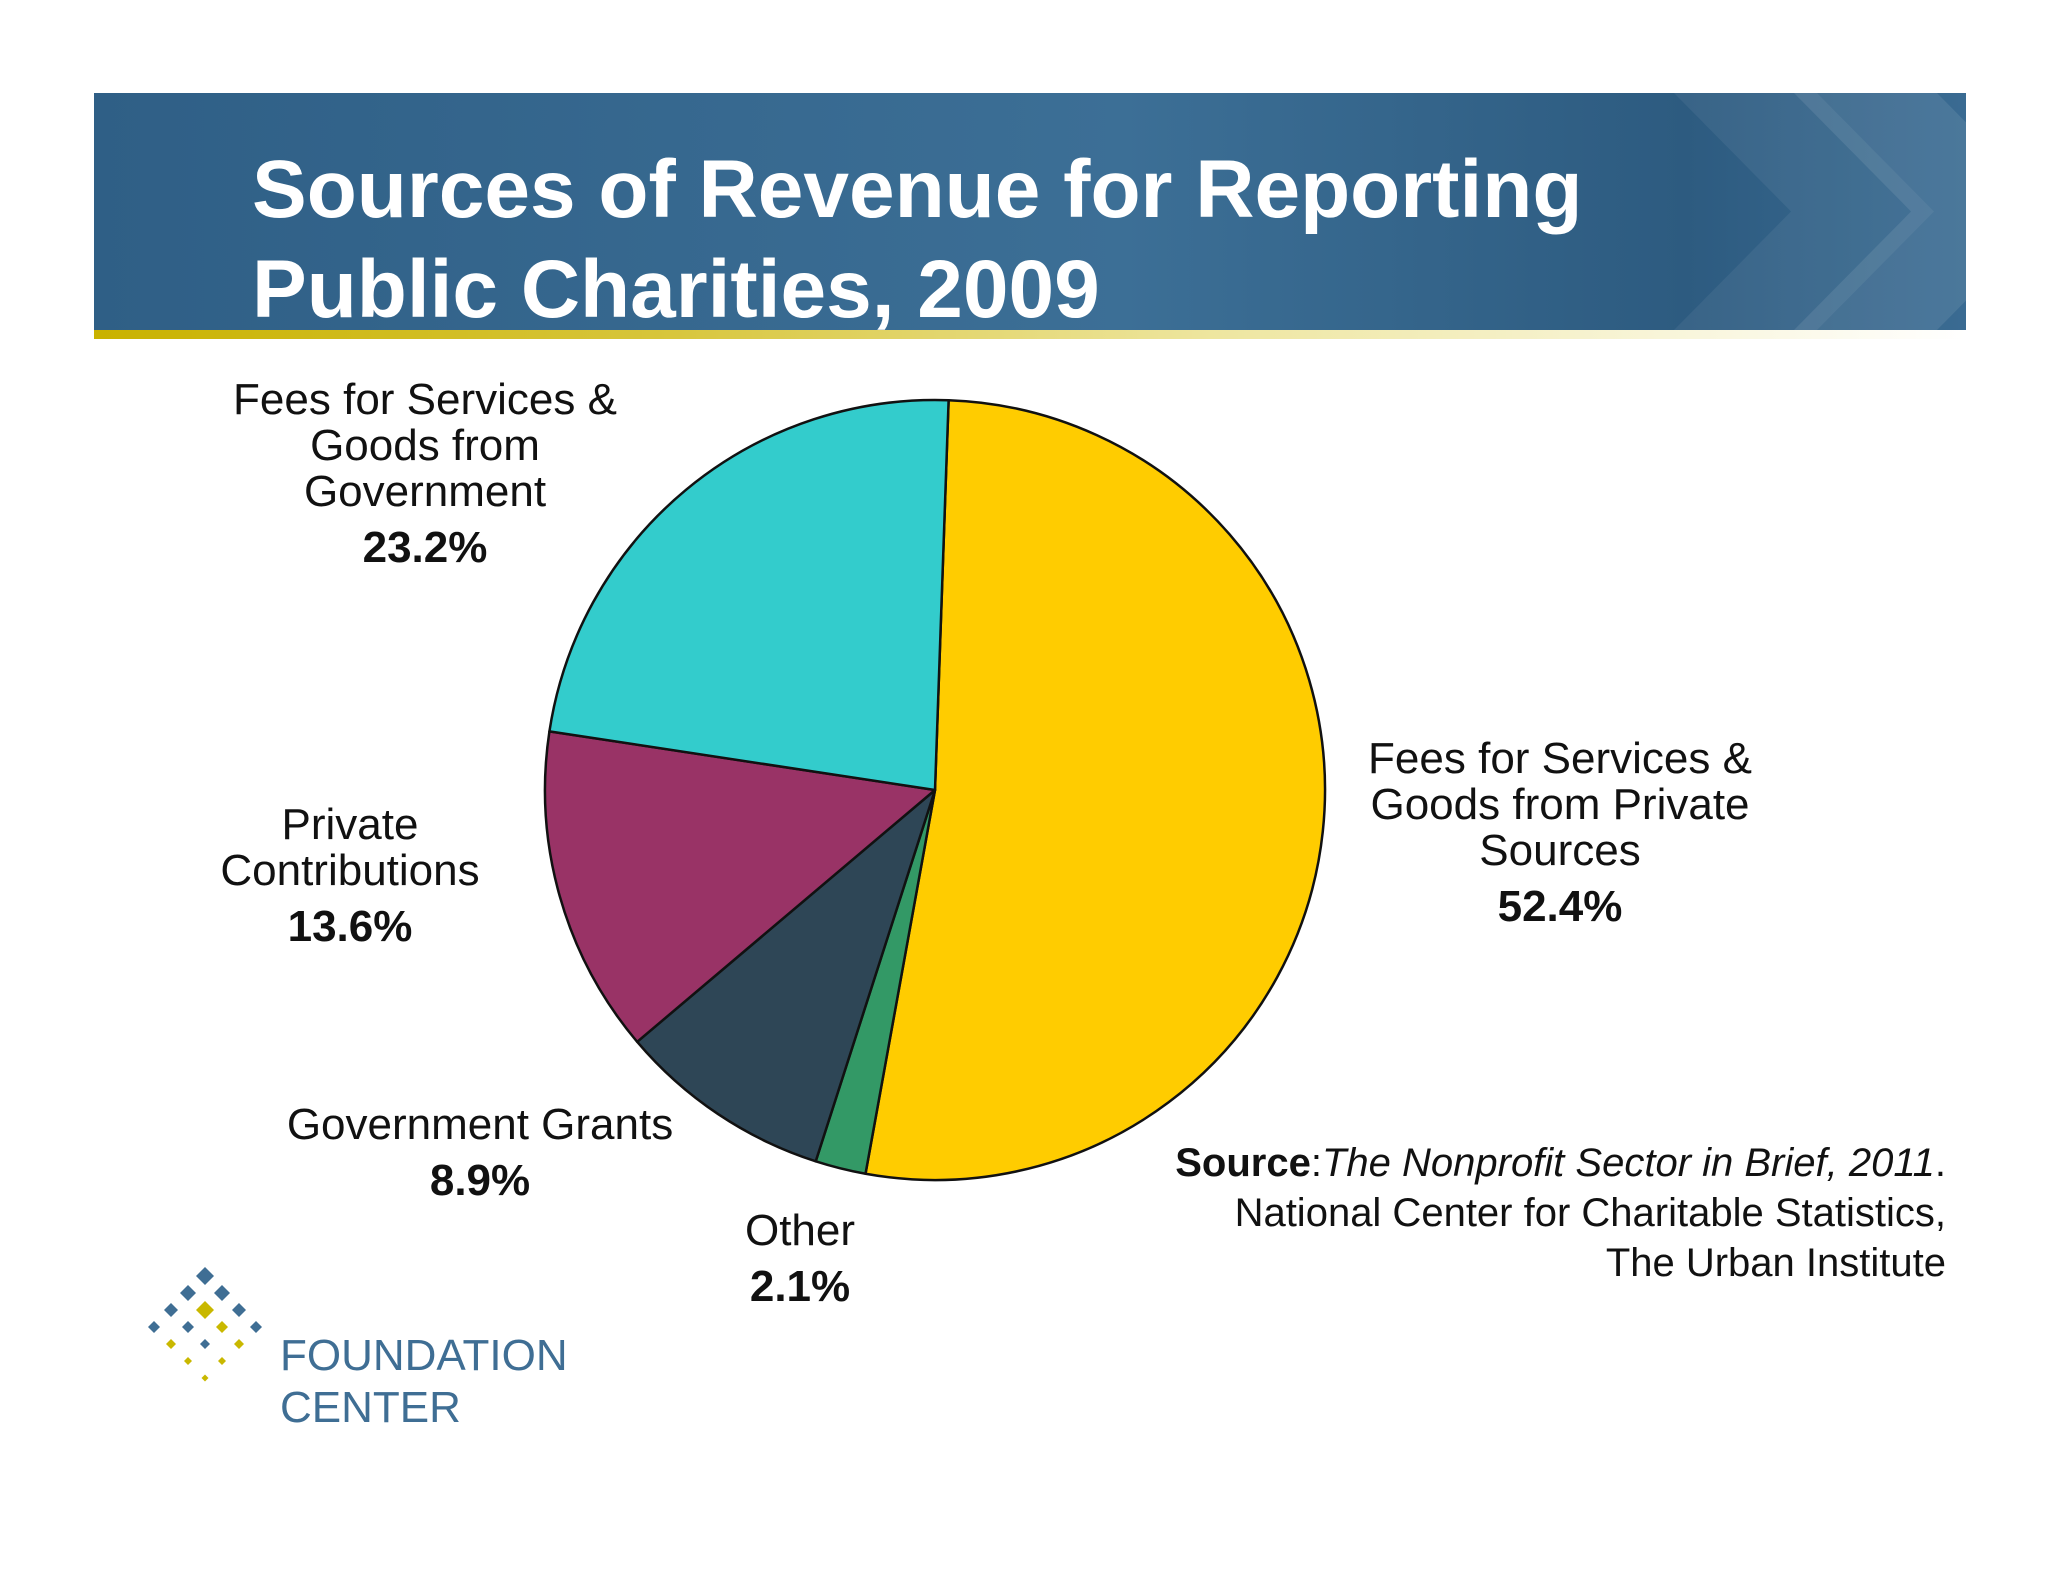  Describe the element at coordinates (800, 1259) in the screenshot. I see `slice-label-other: Other 2.1%` at that location.